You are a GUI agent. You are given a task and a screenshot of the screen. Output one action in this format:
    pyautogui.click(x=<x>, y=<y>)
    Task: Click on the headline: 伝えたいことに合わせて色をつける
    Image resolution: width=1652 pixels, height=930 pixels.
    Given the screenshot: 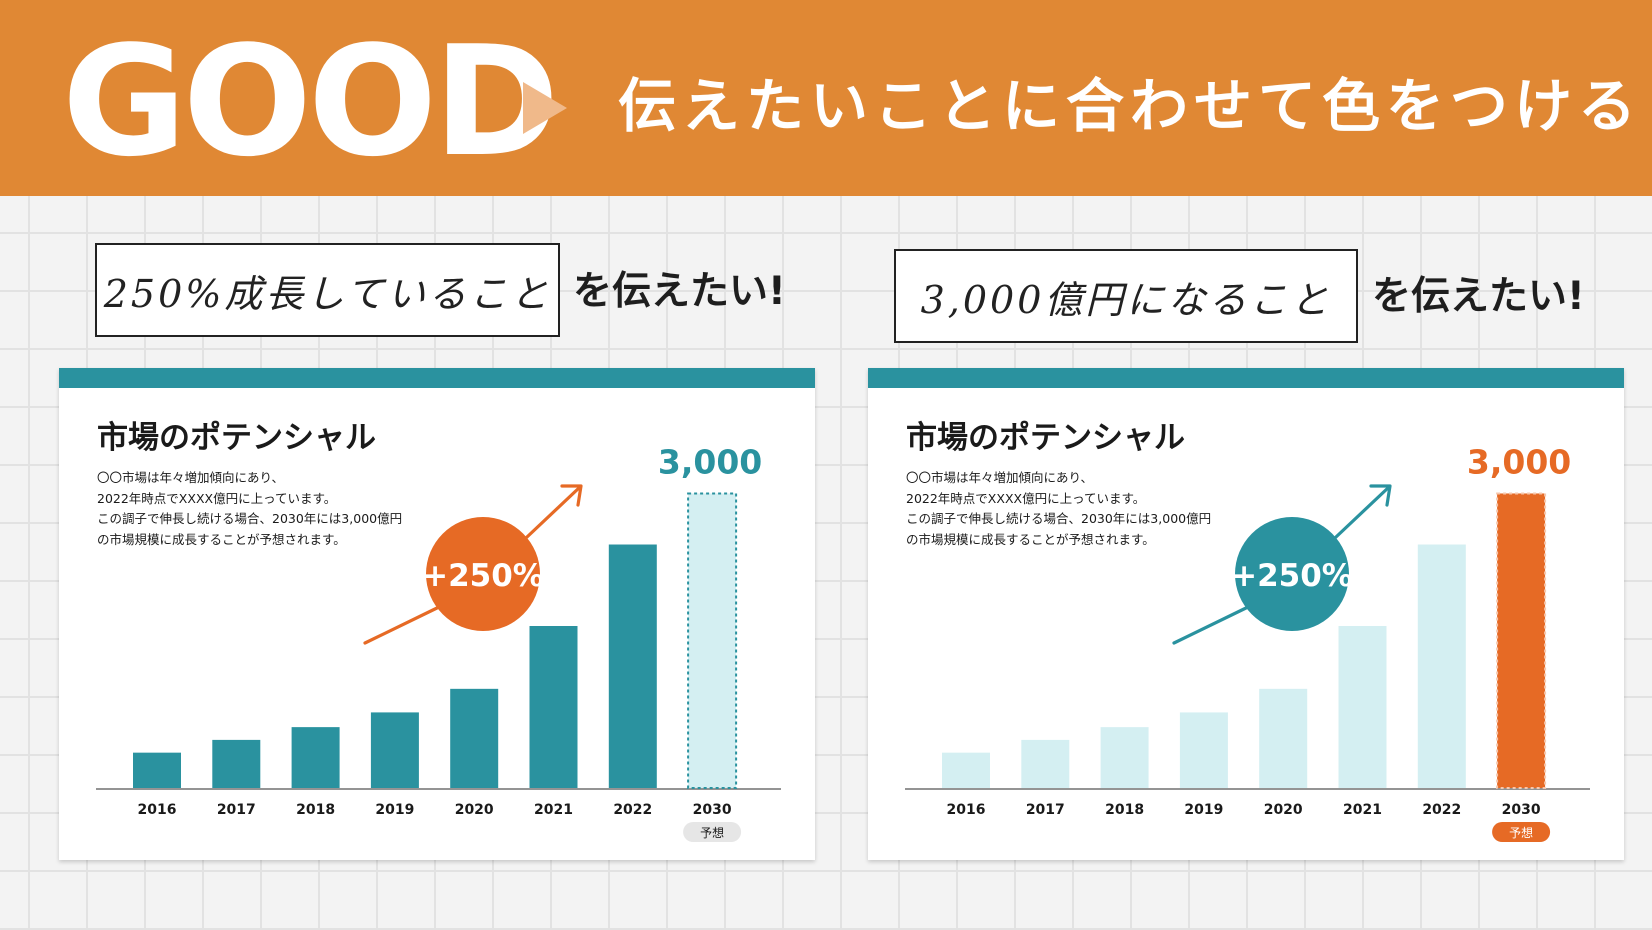 What is the action you would take?
    pyautogui.click(x=1130, y=106)
    